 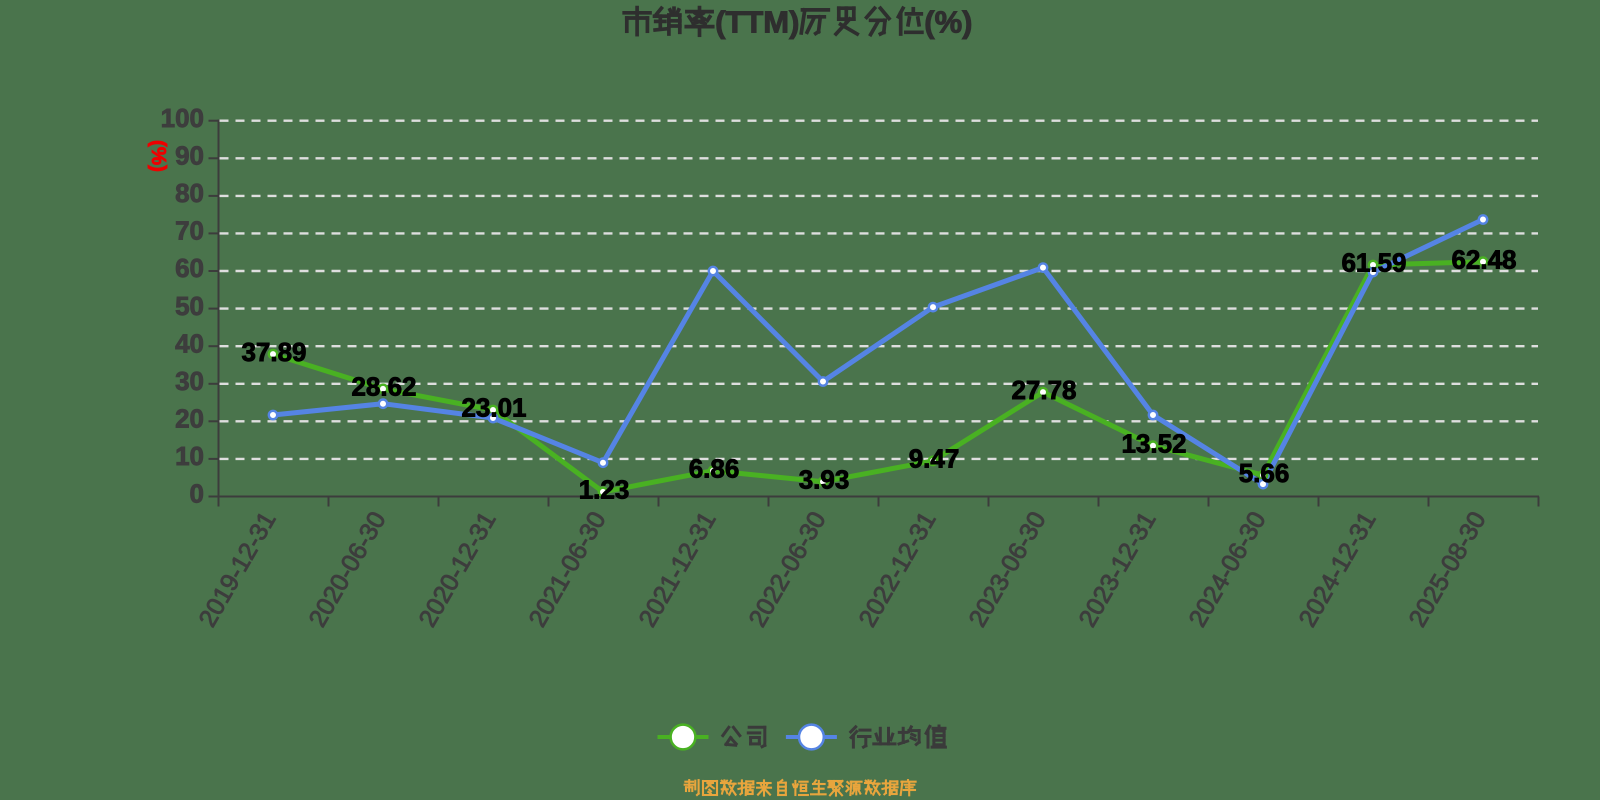 What do you see at coordinates (604, 490) in the screenshot?
I see `svg-text: 1.23` at bounding box center [604, 490].